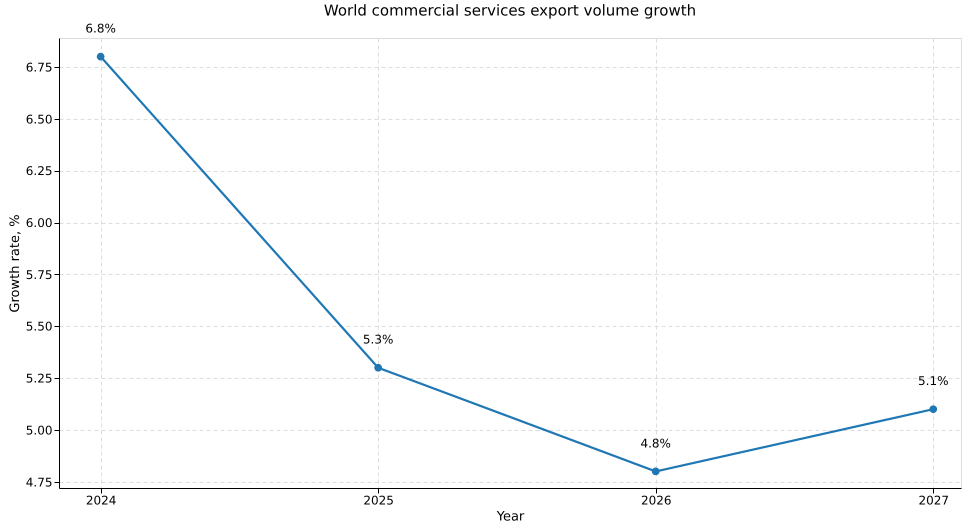  I want to click on y-tick-label: 4.75, so click(39, 482).